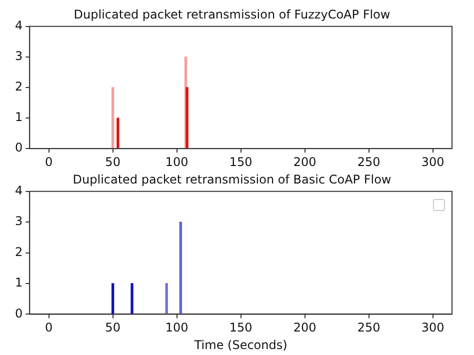  What do you see at coordinates (232, 179) in the screenshot?
I see `chart-title: Duplicated packet retransmission of Basic CoAP Flow` at bounding box center [232, 179].